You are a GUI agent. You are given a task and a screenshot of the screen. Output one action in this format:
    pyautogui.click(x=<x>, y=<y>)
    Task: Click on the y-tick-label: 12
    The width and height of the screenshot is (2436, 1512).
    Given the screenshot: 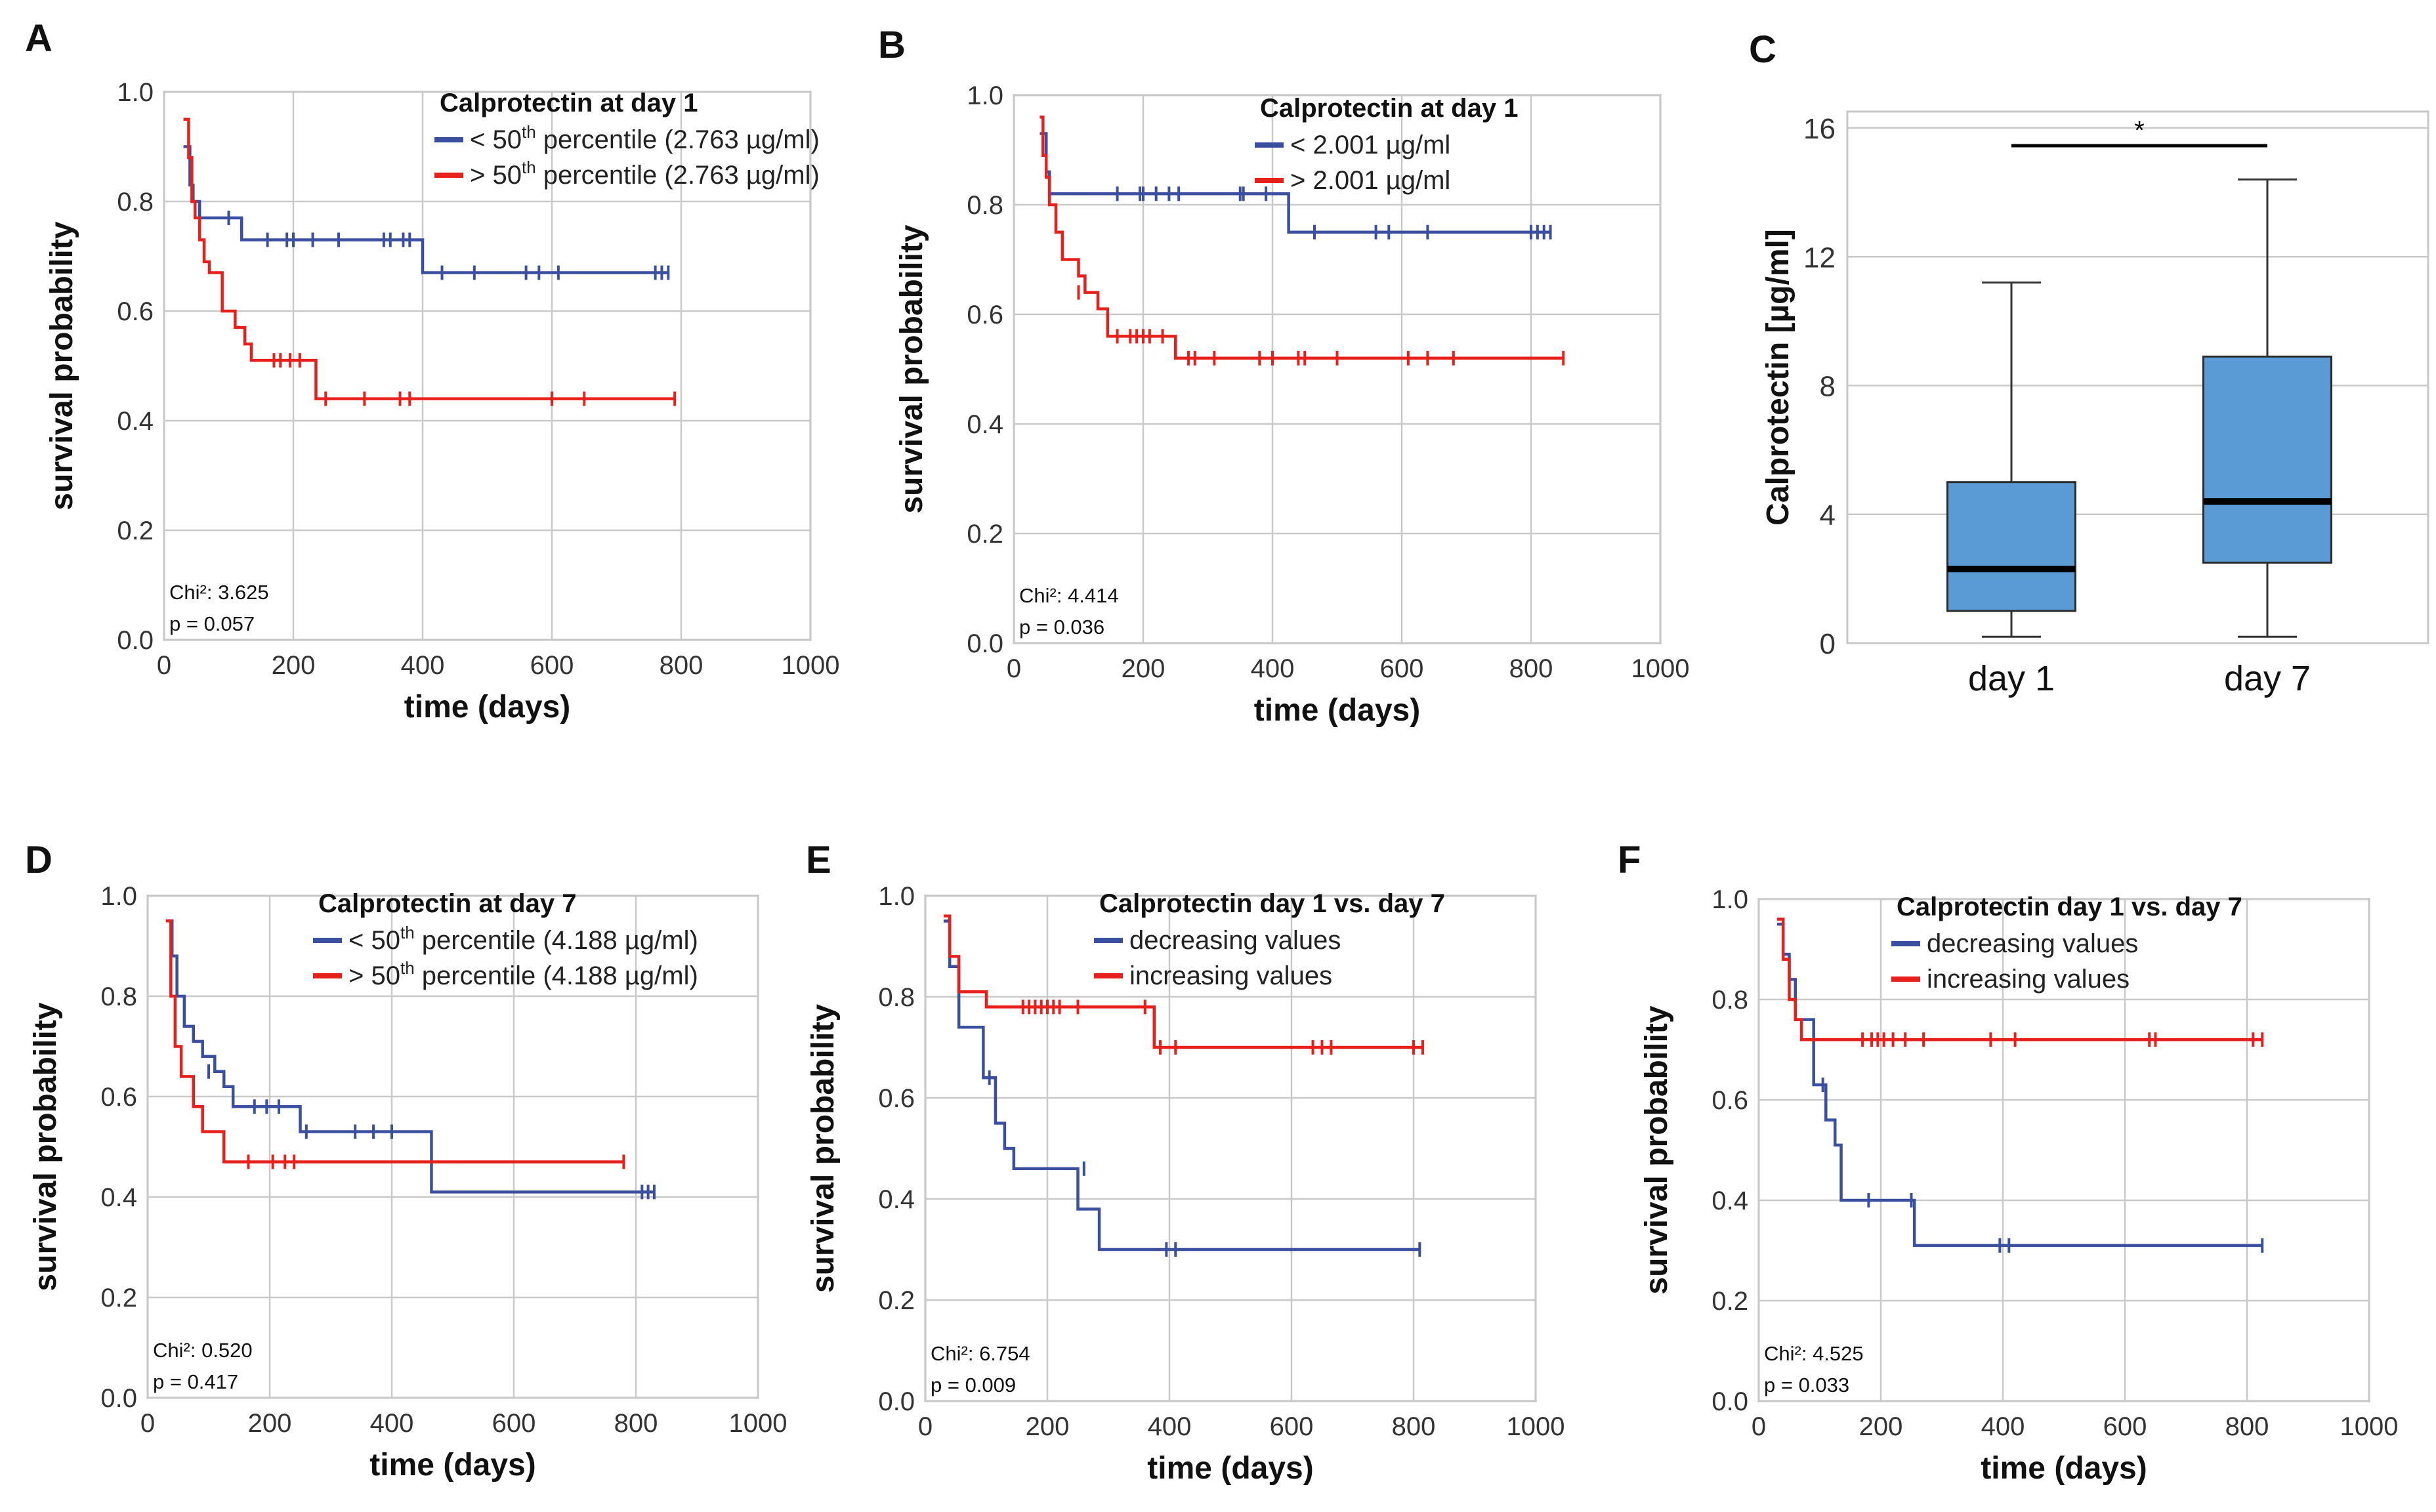 What is the action you would take?
    pyautogui.click(x=1819, y=258)
    